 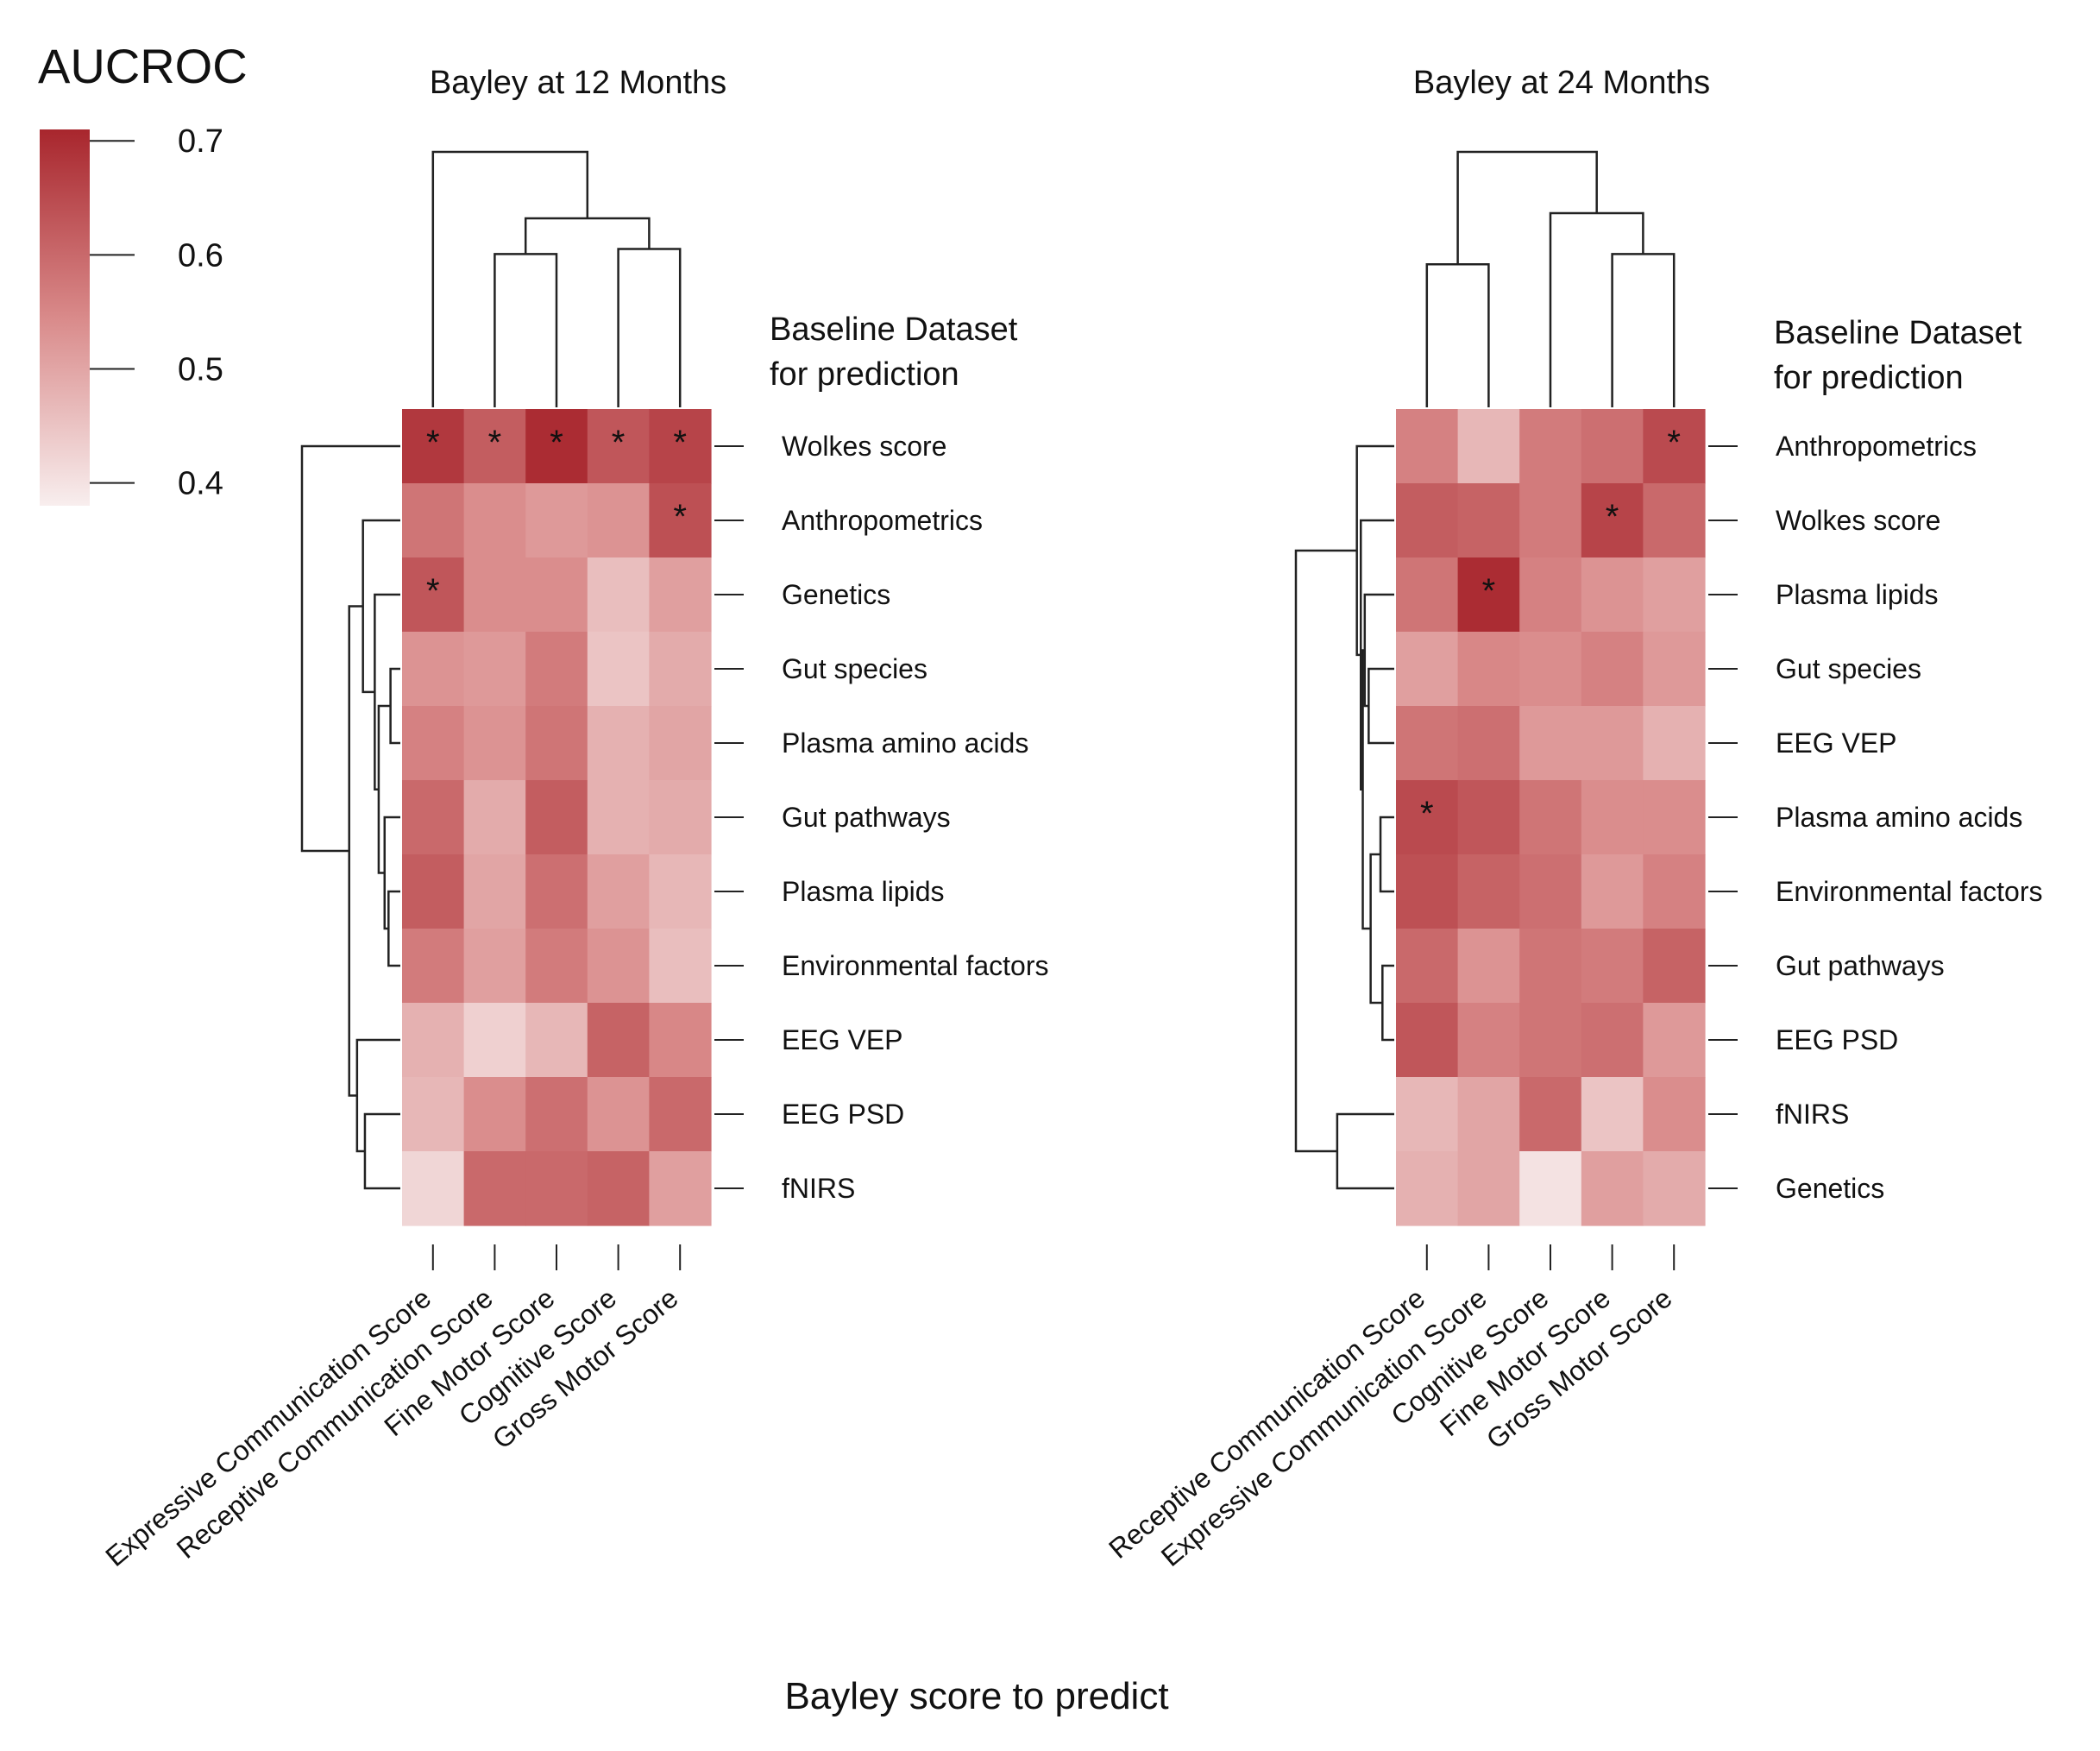 I want to click on legend-title: AUCROC, so click(x=143, y=66).